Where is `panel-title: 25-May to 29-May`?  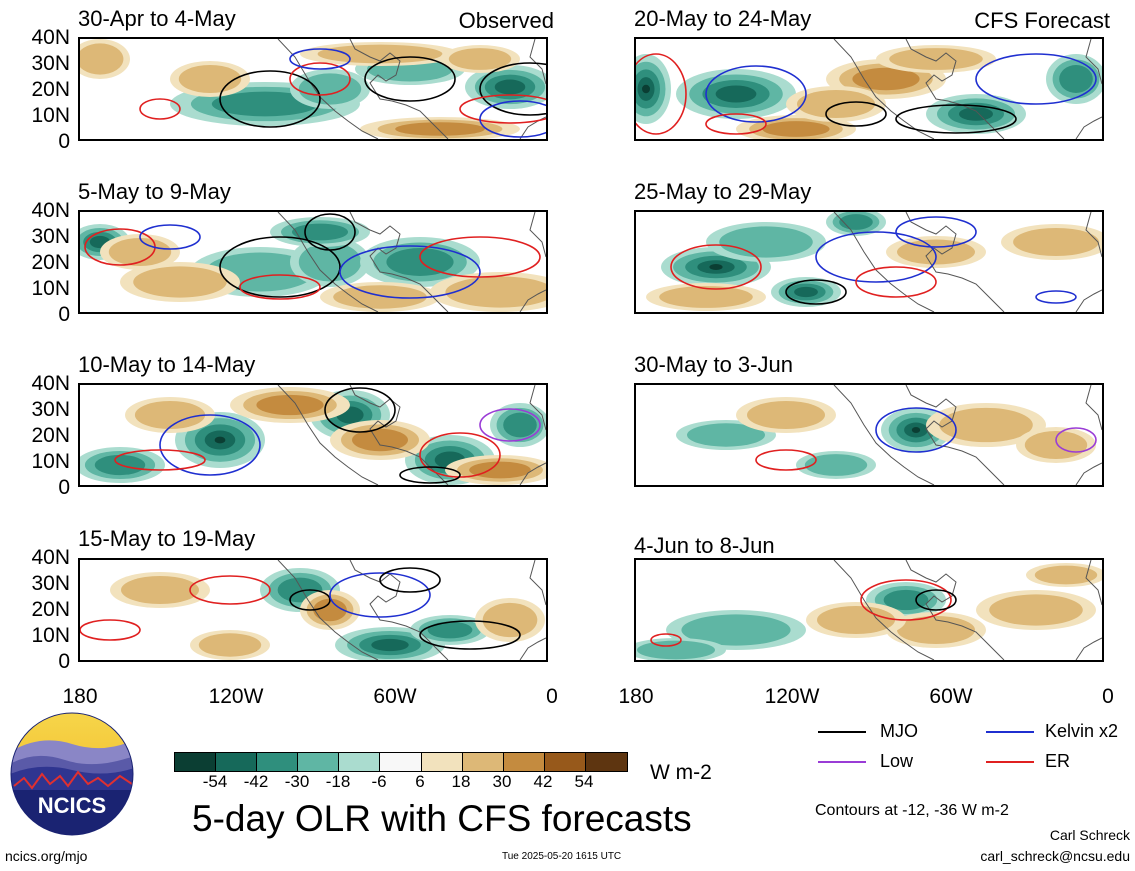 panel-title: 25-May to 29-May is located at coordinates (723, 191).